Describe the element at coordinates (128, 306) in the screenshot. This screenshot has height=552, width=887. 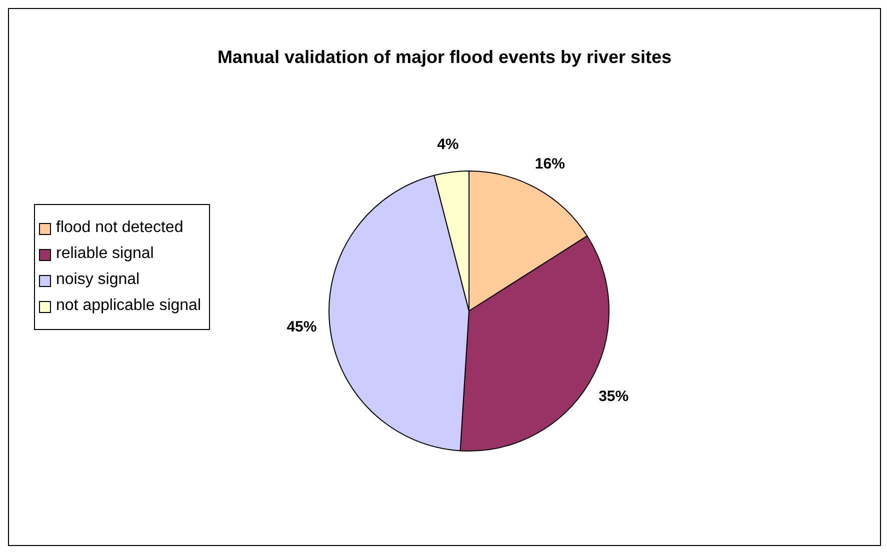
I see `legend-label: not applicable signal` at that location.